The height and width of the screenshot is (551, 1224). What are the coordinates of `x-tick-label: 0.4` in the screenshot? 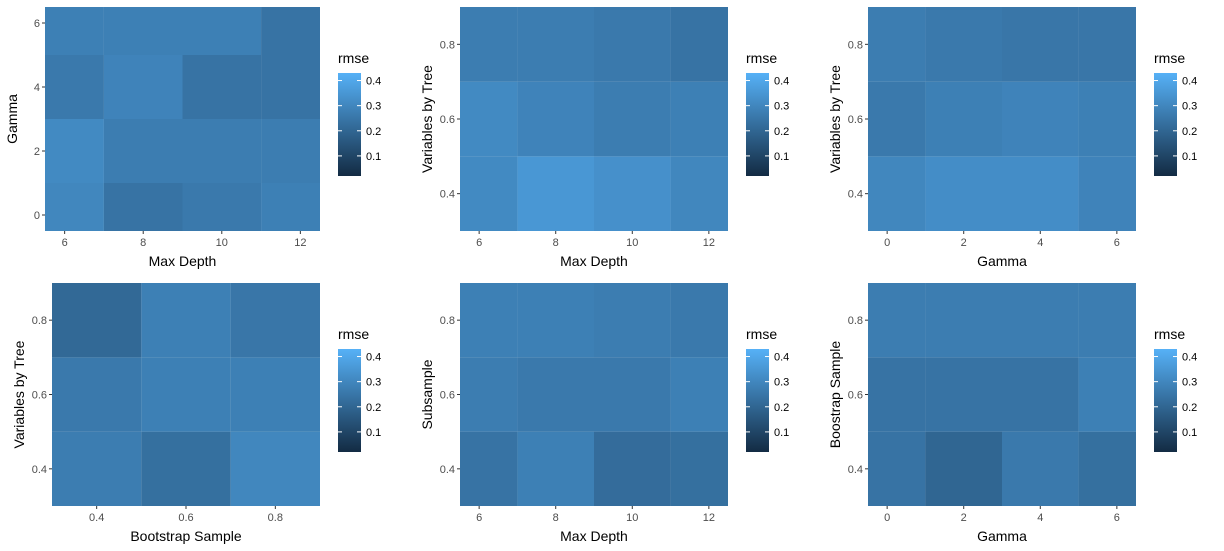 It's located at (96, 518).